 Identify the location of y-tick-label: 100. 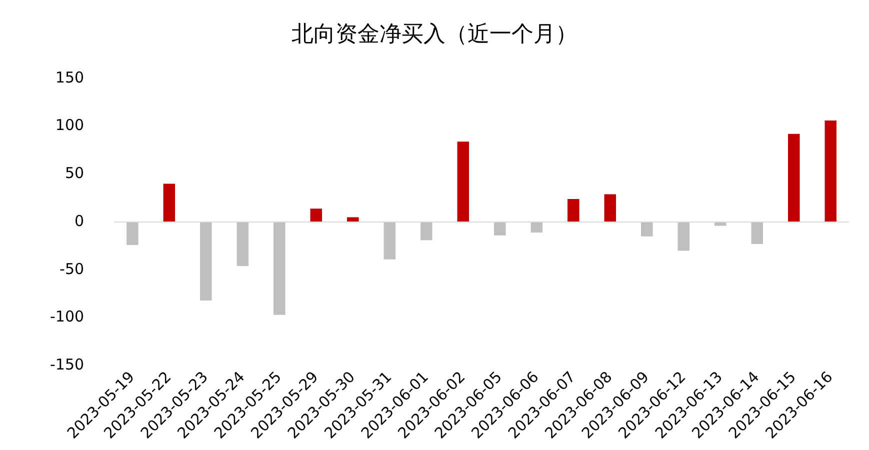
(69, 125).